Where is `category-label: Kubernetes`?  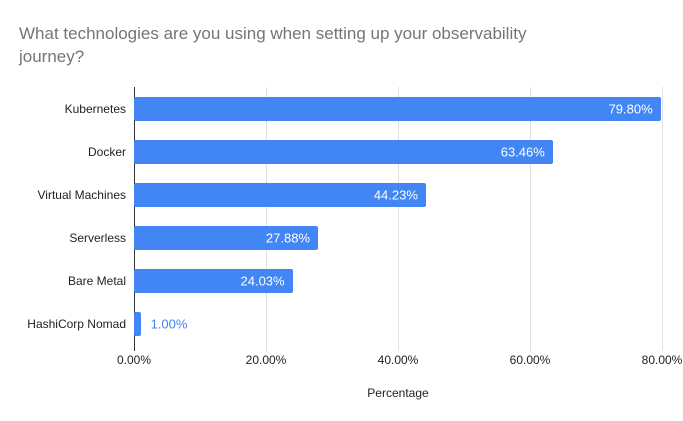 category-label: Kubernetes is located at coordinates (95, 108).